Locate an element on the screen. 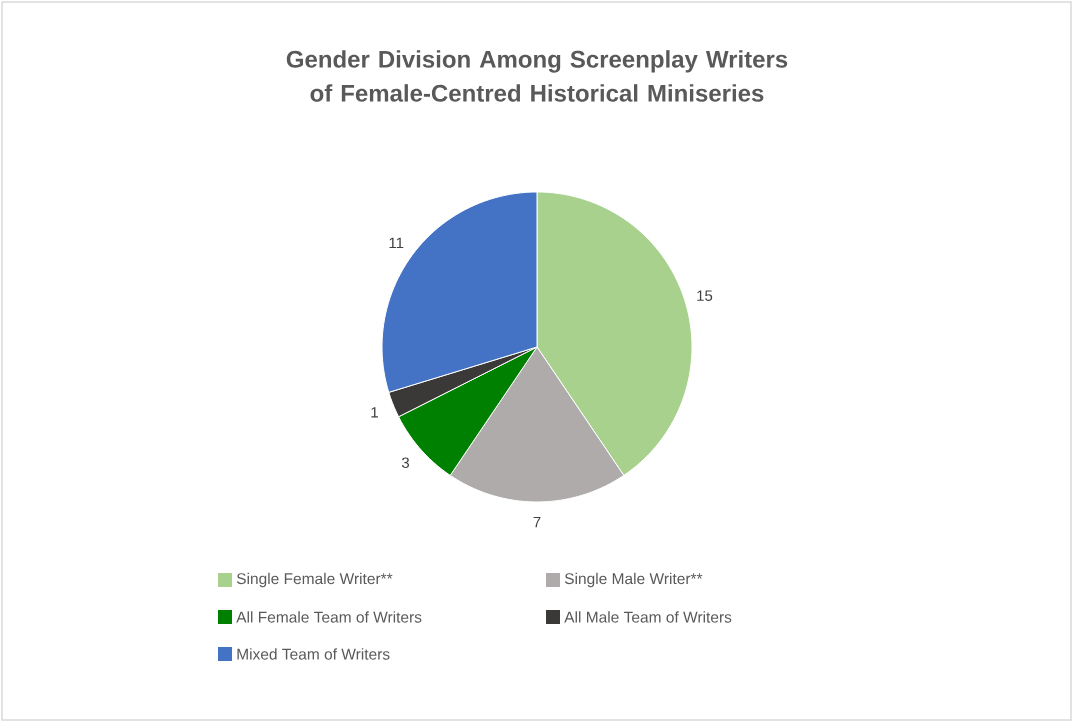 Image resolution: width=1073 pixels, height=722 pixels. chart-title: Gender Division Among Screenplay Writers of Female-Centred Historical Miniseries is located at coordinates (537, 76).